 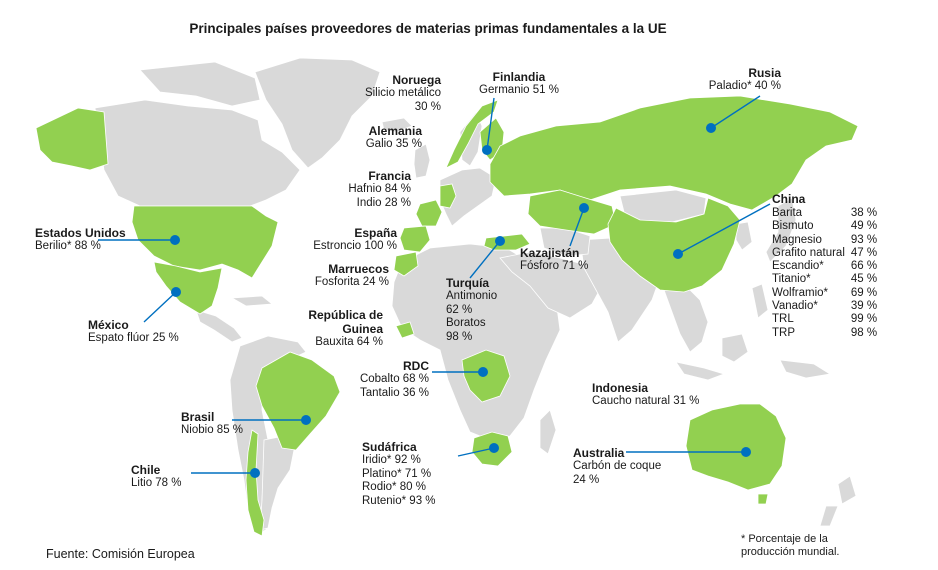 I want to click on label-turquia: Turquía Antimonio 62 % Boratos 98 %, so click(x=471, y=310).